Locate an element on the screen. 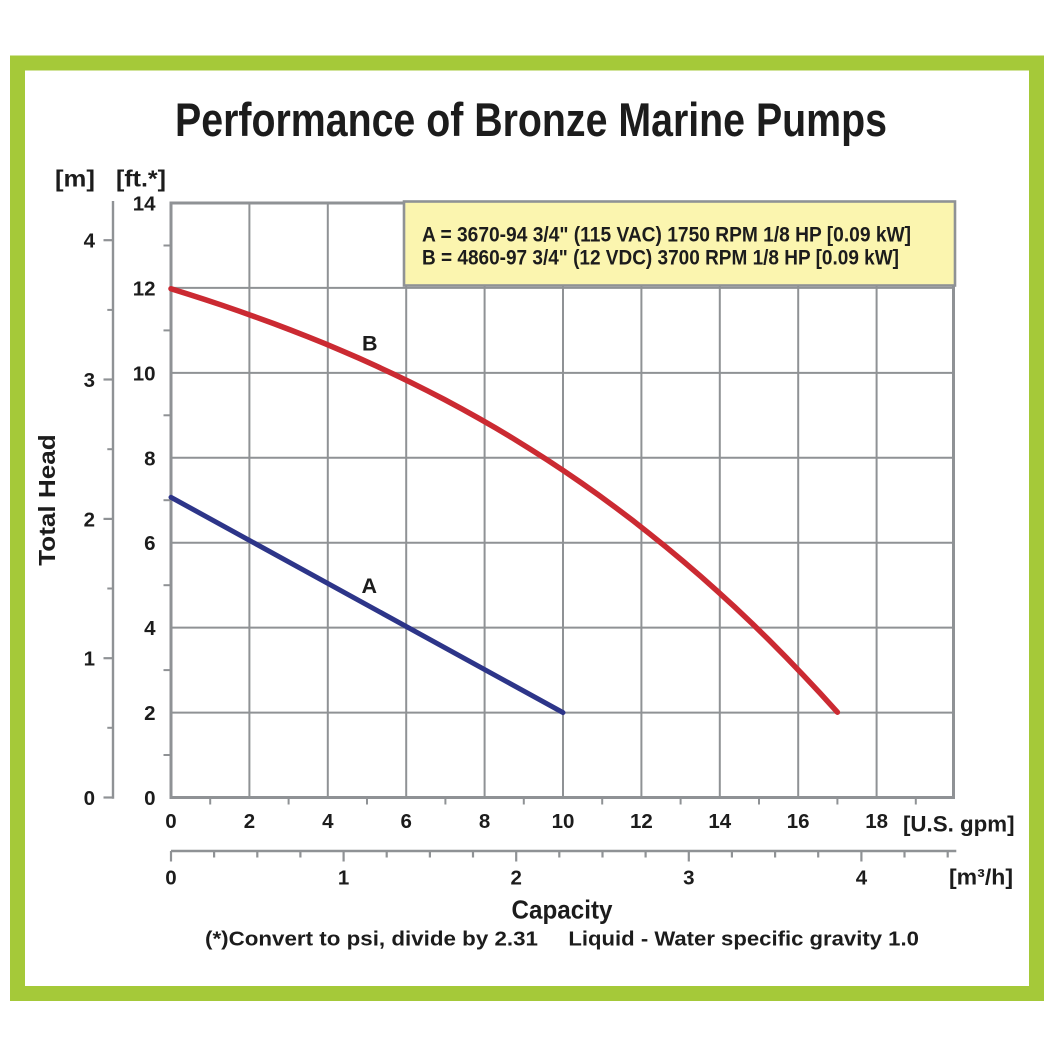 This screenshot has width=1056, height=1056. svg-text: [U.S. gpm] is located at coordinates (959, 824).